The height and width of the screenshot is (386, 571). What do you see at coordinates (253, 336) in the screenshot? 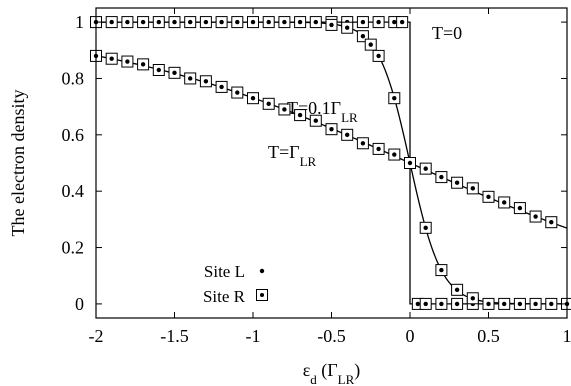
I see `x-tick-label: -1` at bounding box center [253, 336].